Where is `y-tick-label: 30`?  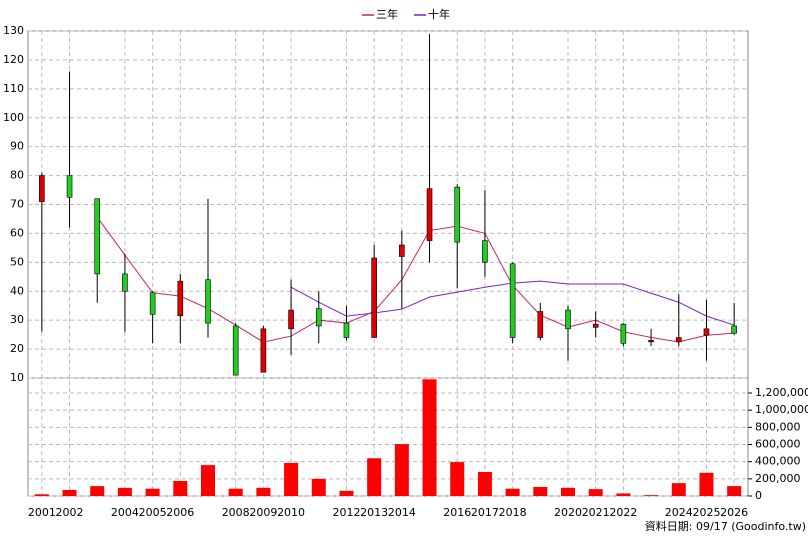
y-tick-label: 30 is located at coordinates (17, 319).